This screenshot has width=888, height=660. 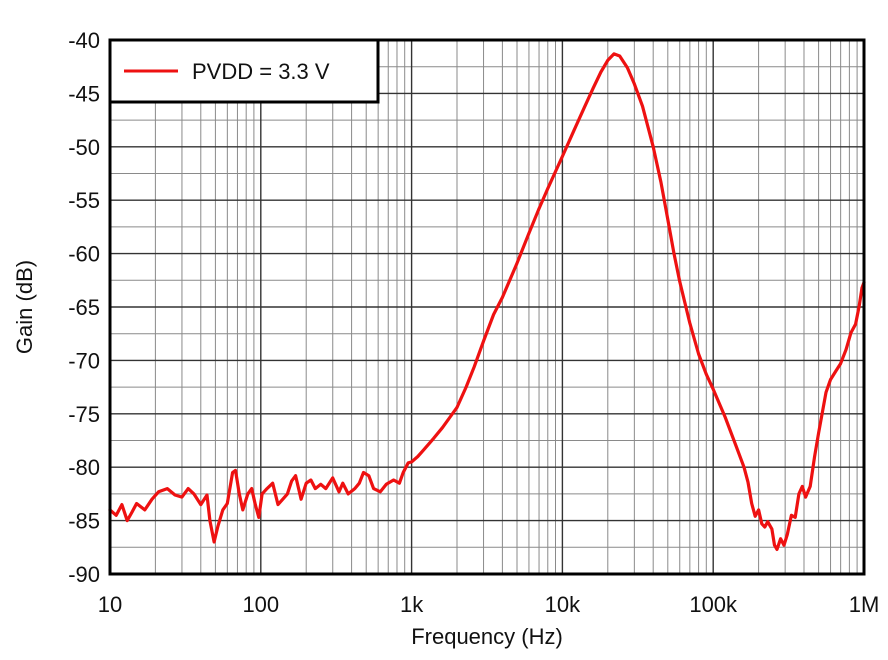 I want to click on x-tick-label: 100, so click(x=260, y=604).